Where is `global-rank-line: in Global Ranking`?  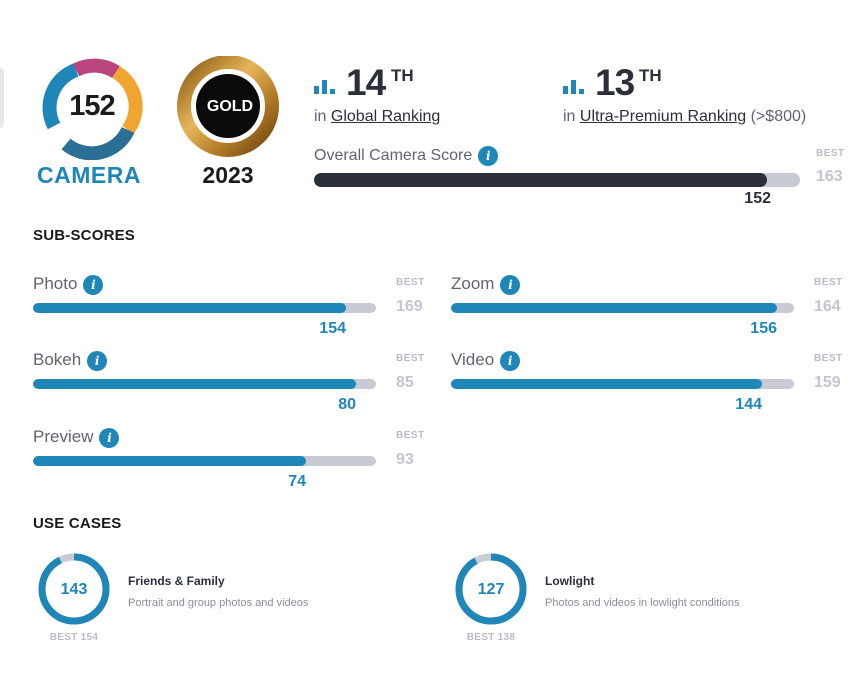 global-rank-line: in Global Ranking is located at coordinates (377, 117).